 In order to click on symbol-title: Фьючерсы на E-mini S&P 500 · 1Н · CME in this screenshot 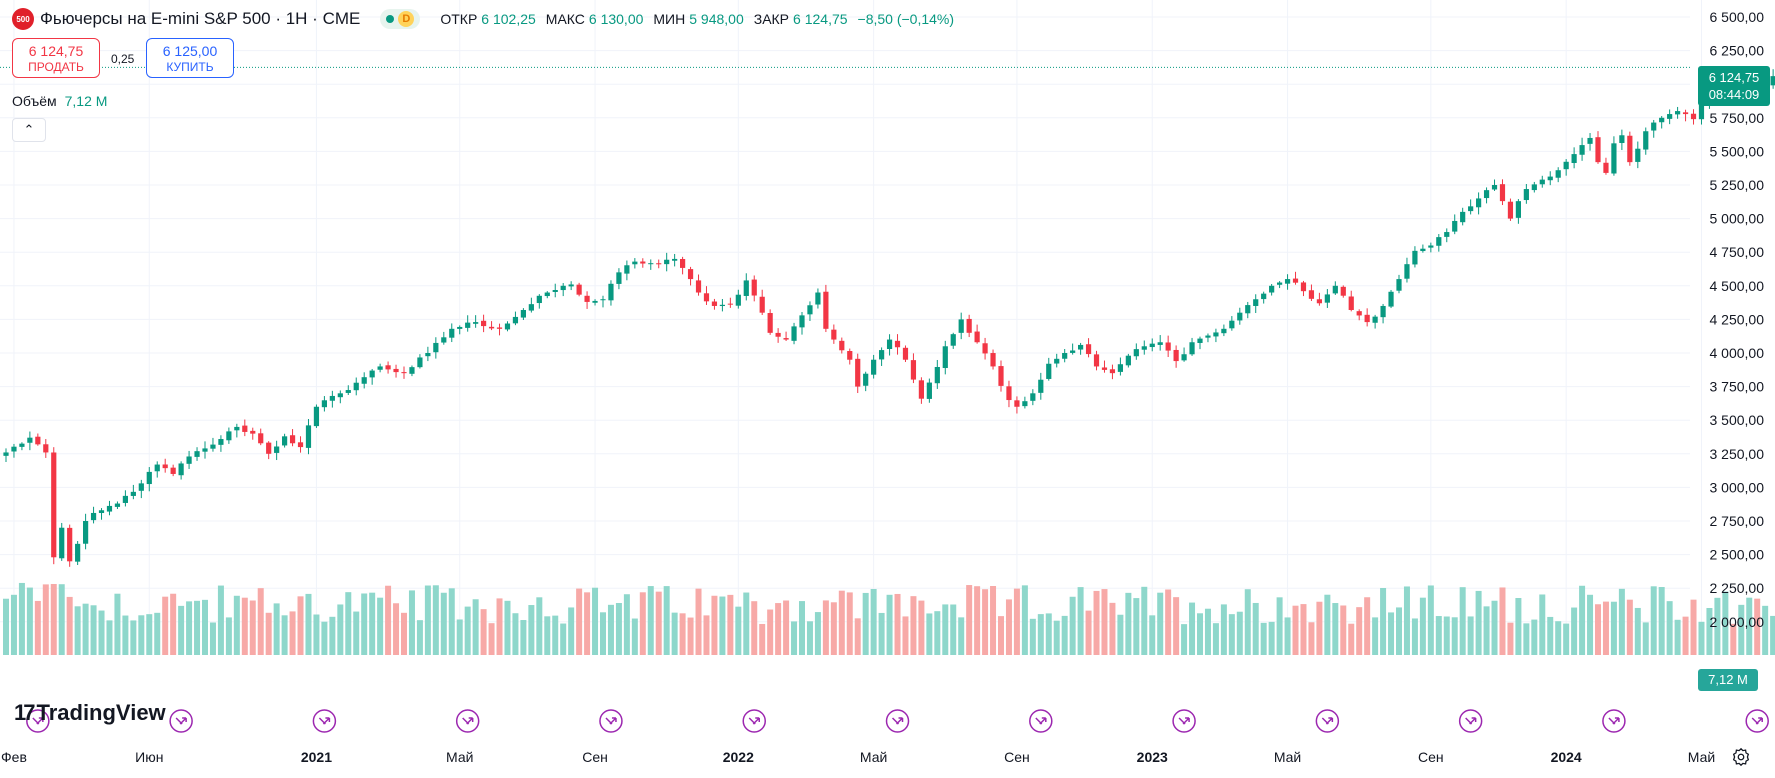, I will do `click(200, 18)`.